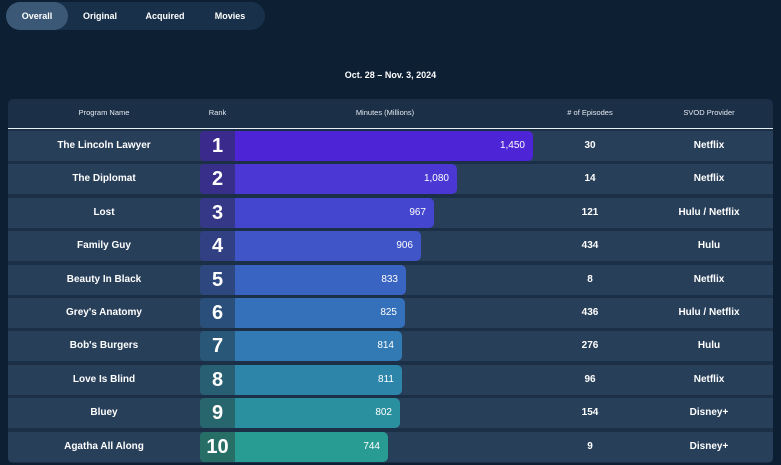 Image resolution: width=781 pixels, height=465 pixels. I want to click on episode-count: 14, so click(590, 179).